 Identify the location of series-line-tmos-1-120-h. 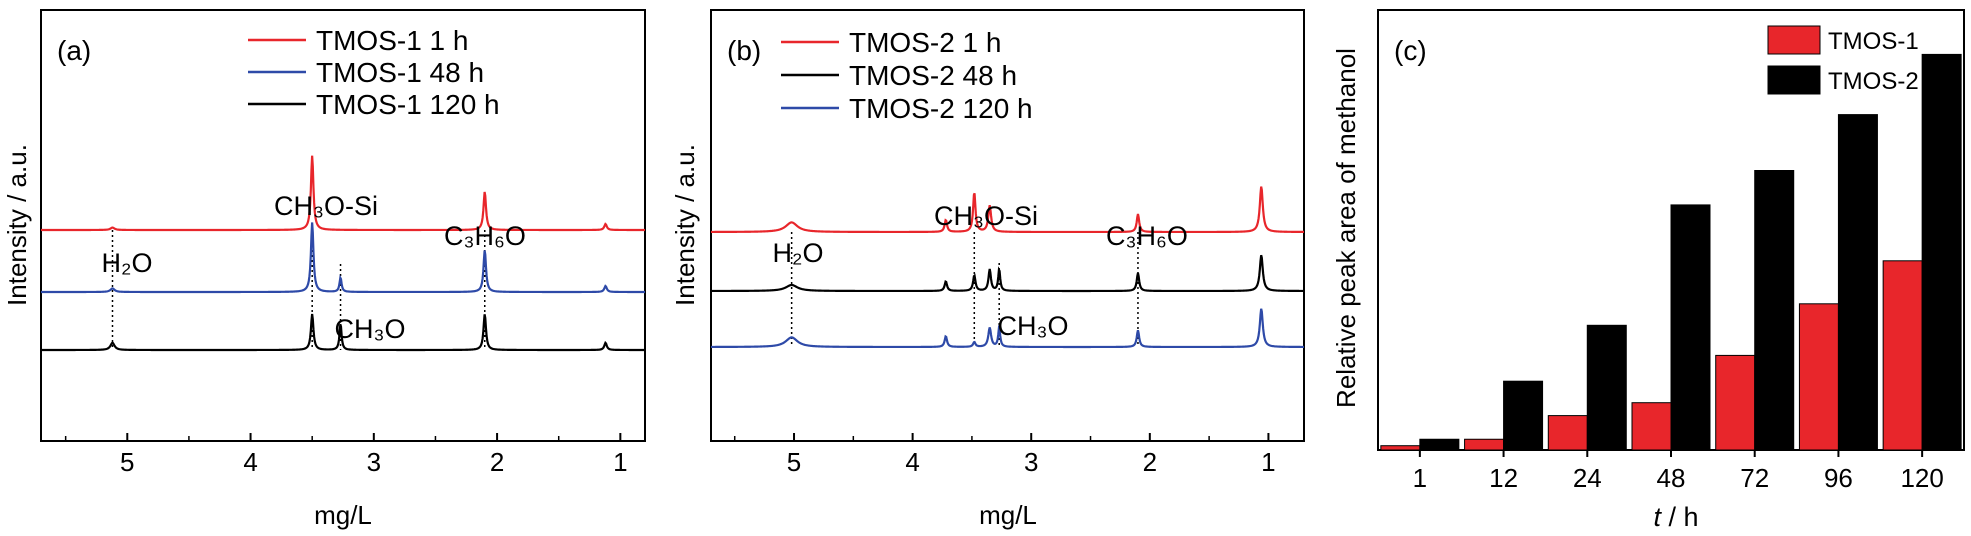
(343, 332).